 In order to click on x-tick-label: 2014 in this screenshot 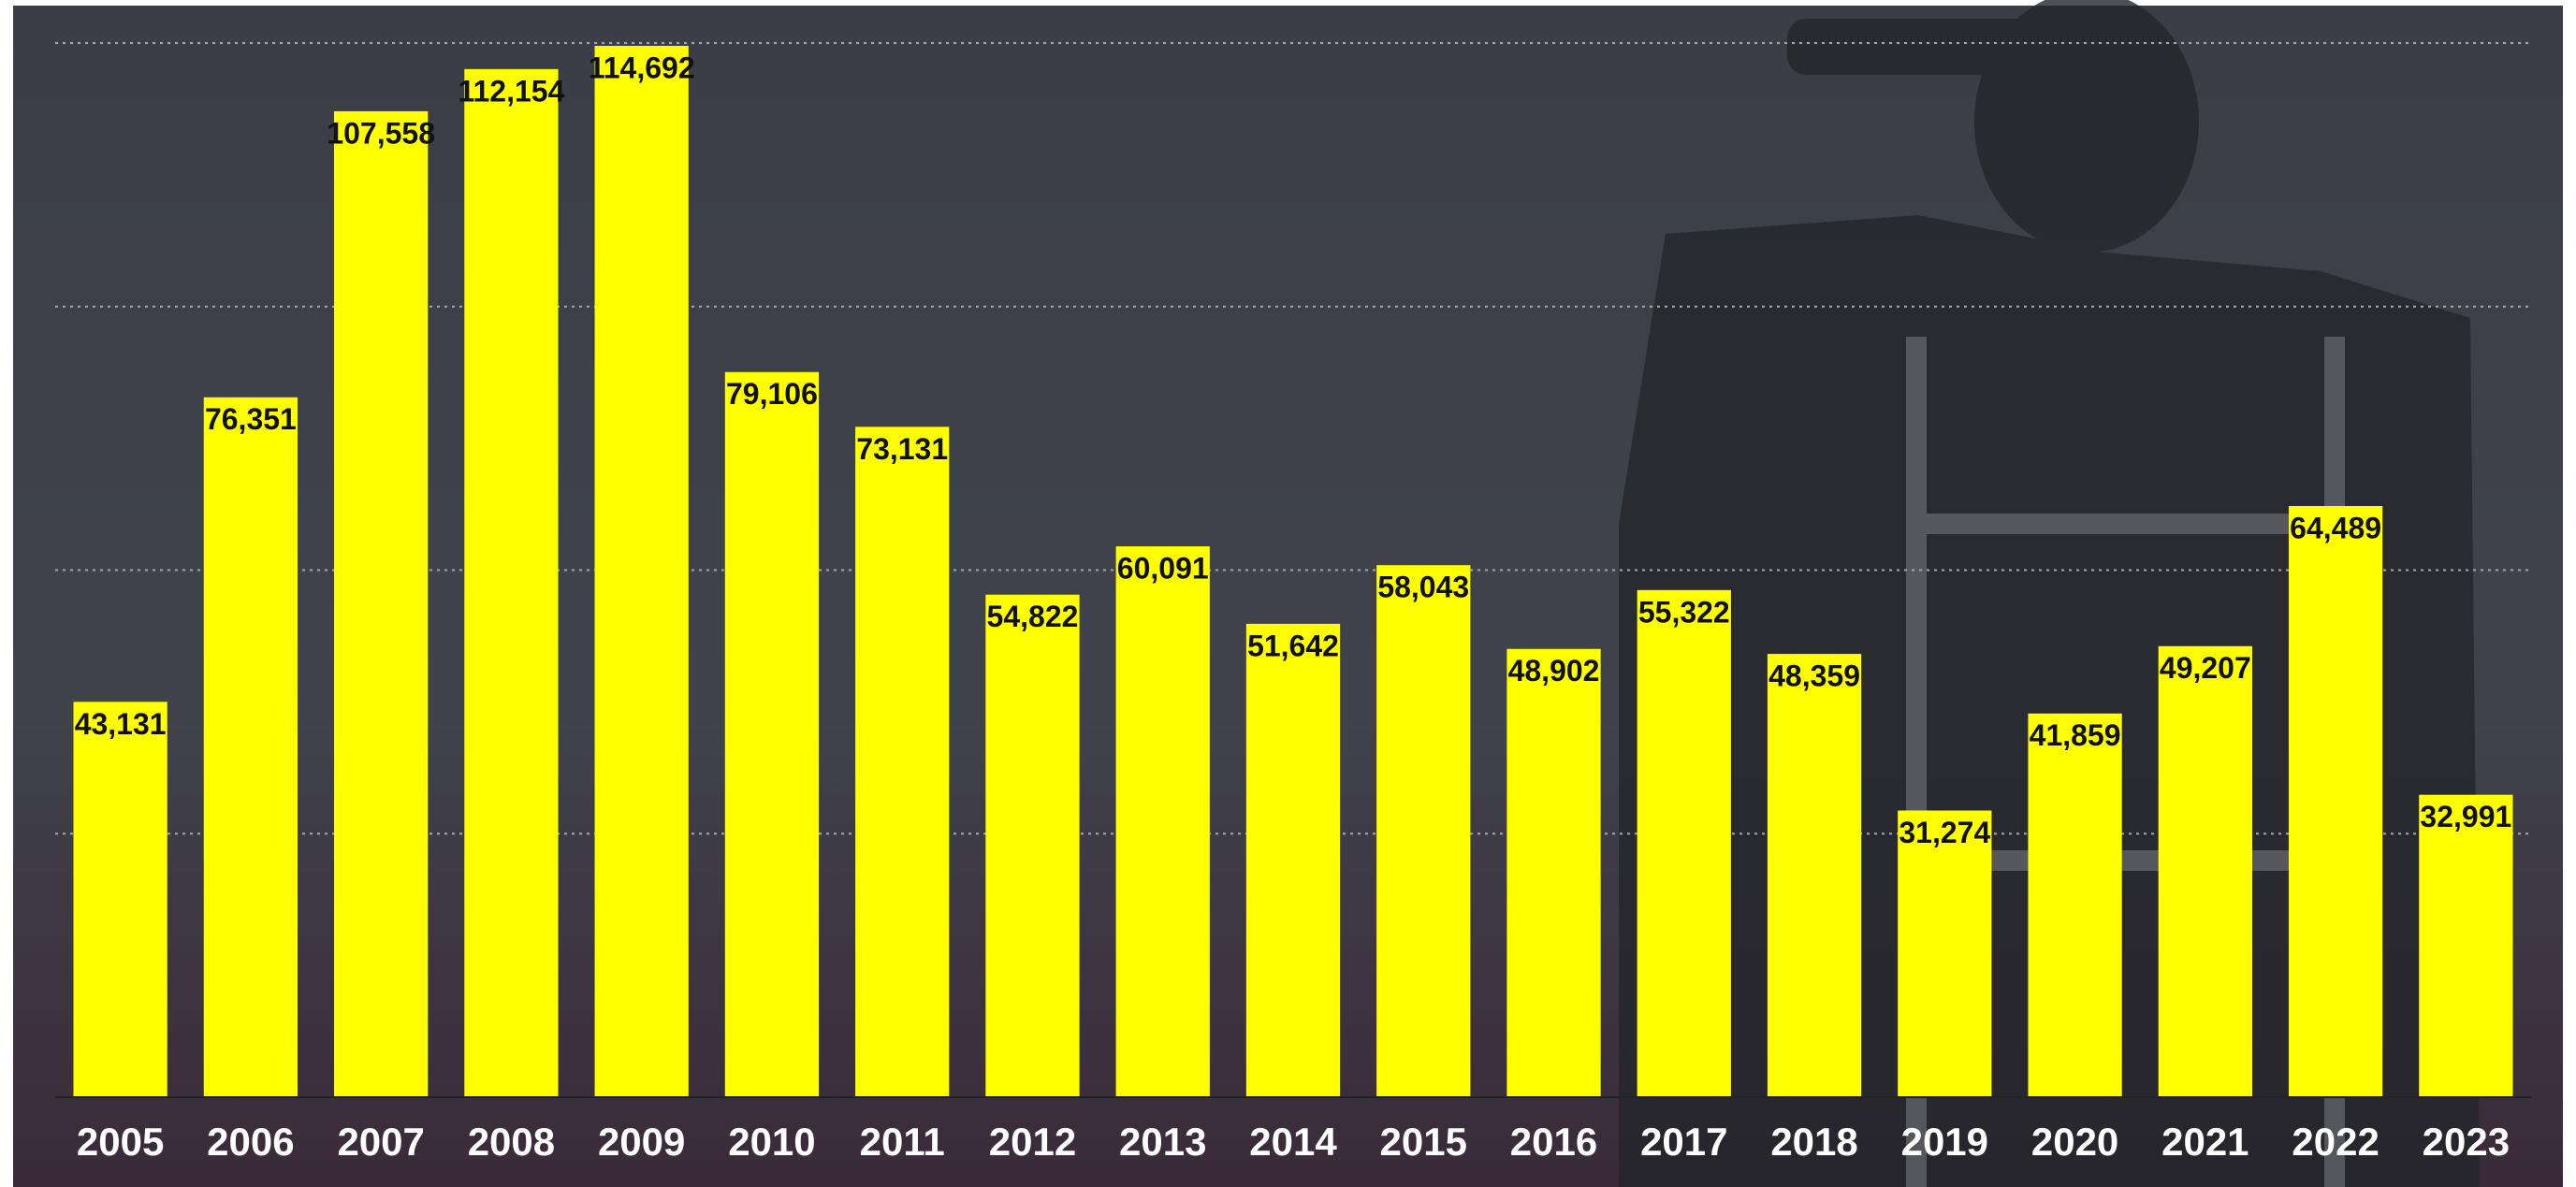, I will do `click(1293, 1142)`.